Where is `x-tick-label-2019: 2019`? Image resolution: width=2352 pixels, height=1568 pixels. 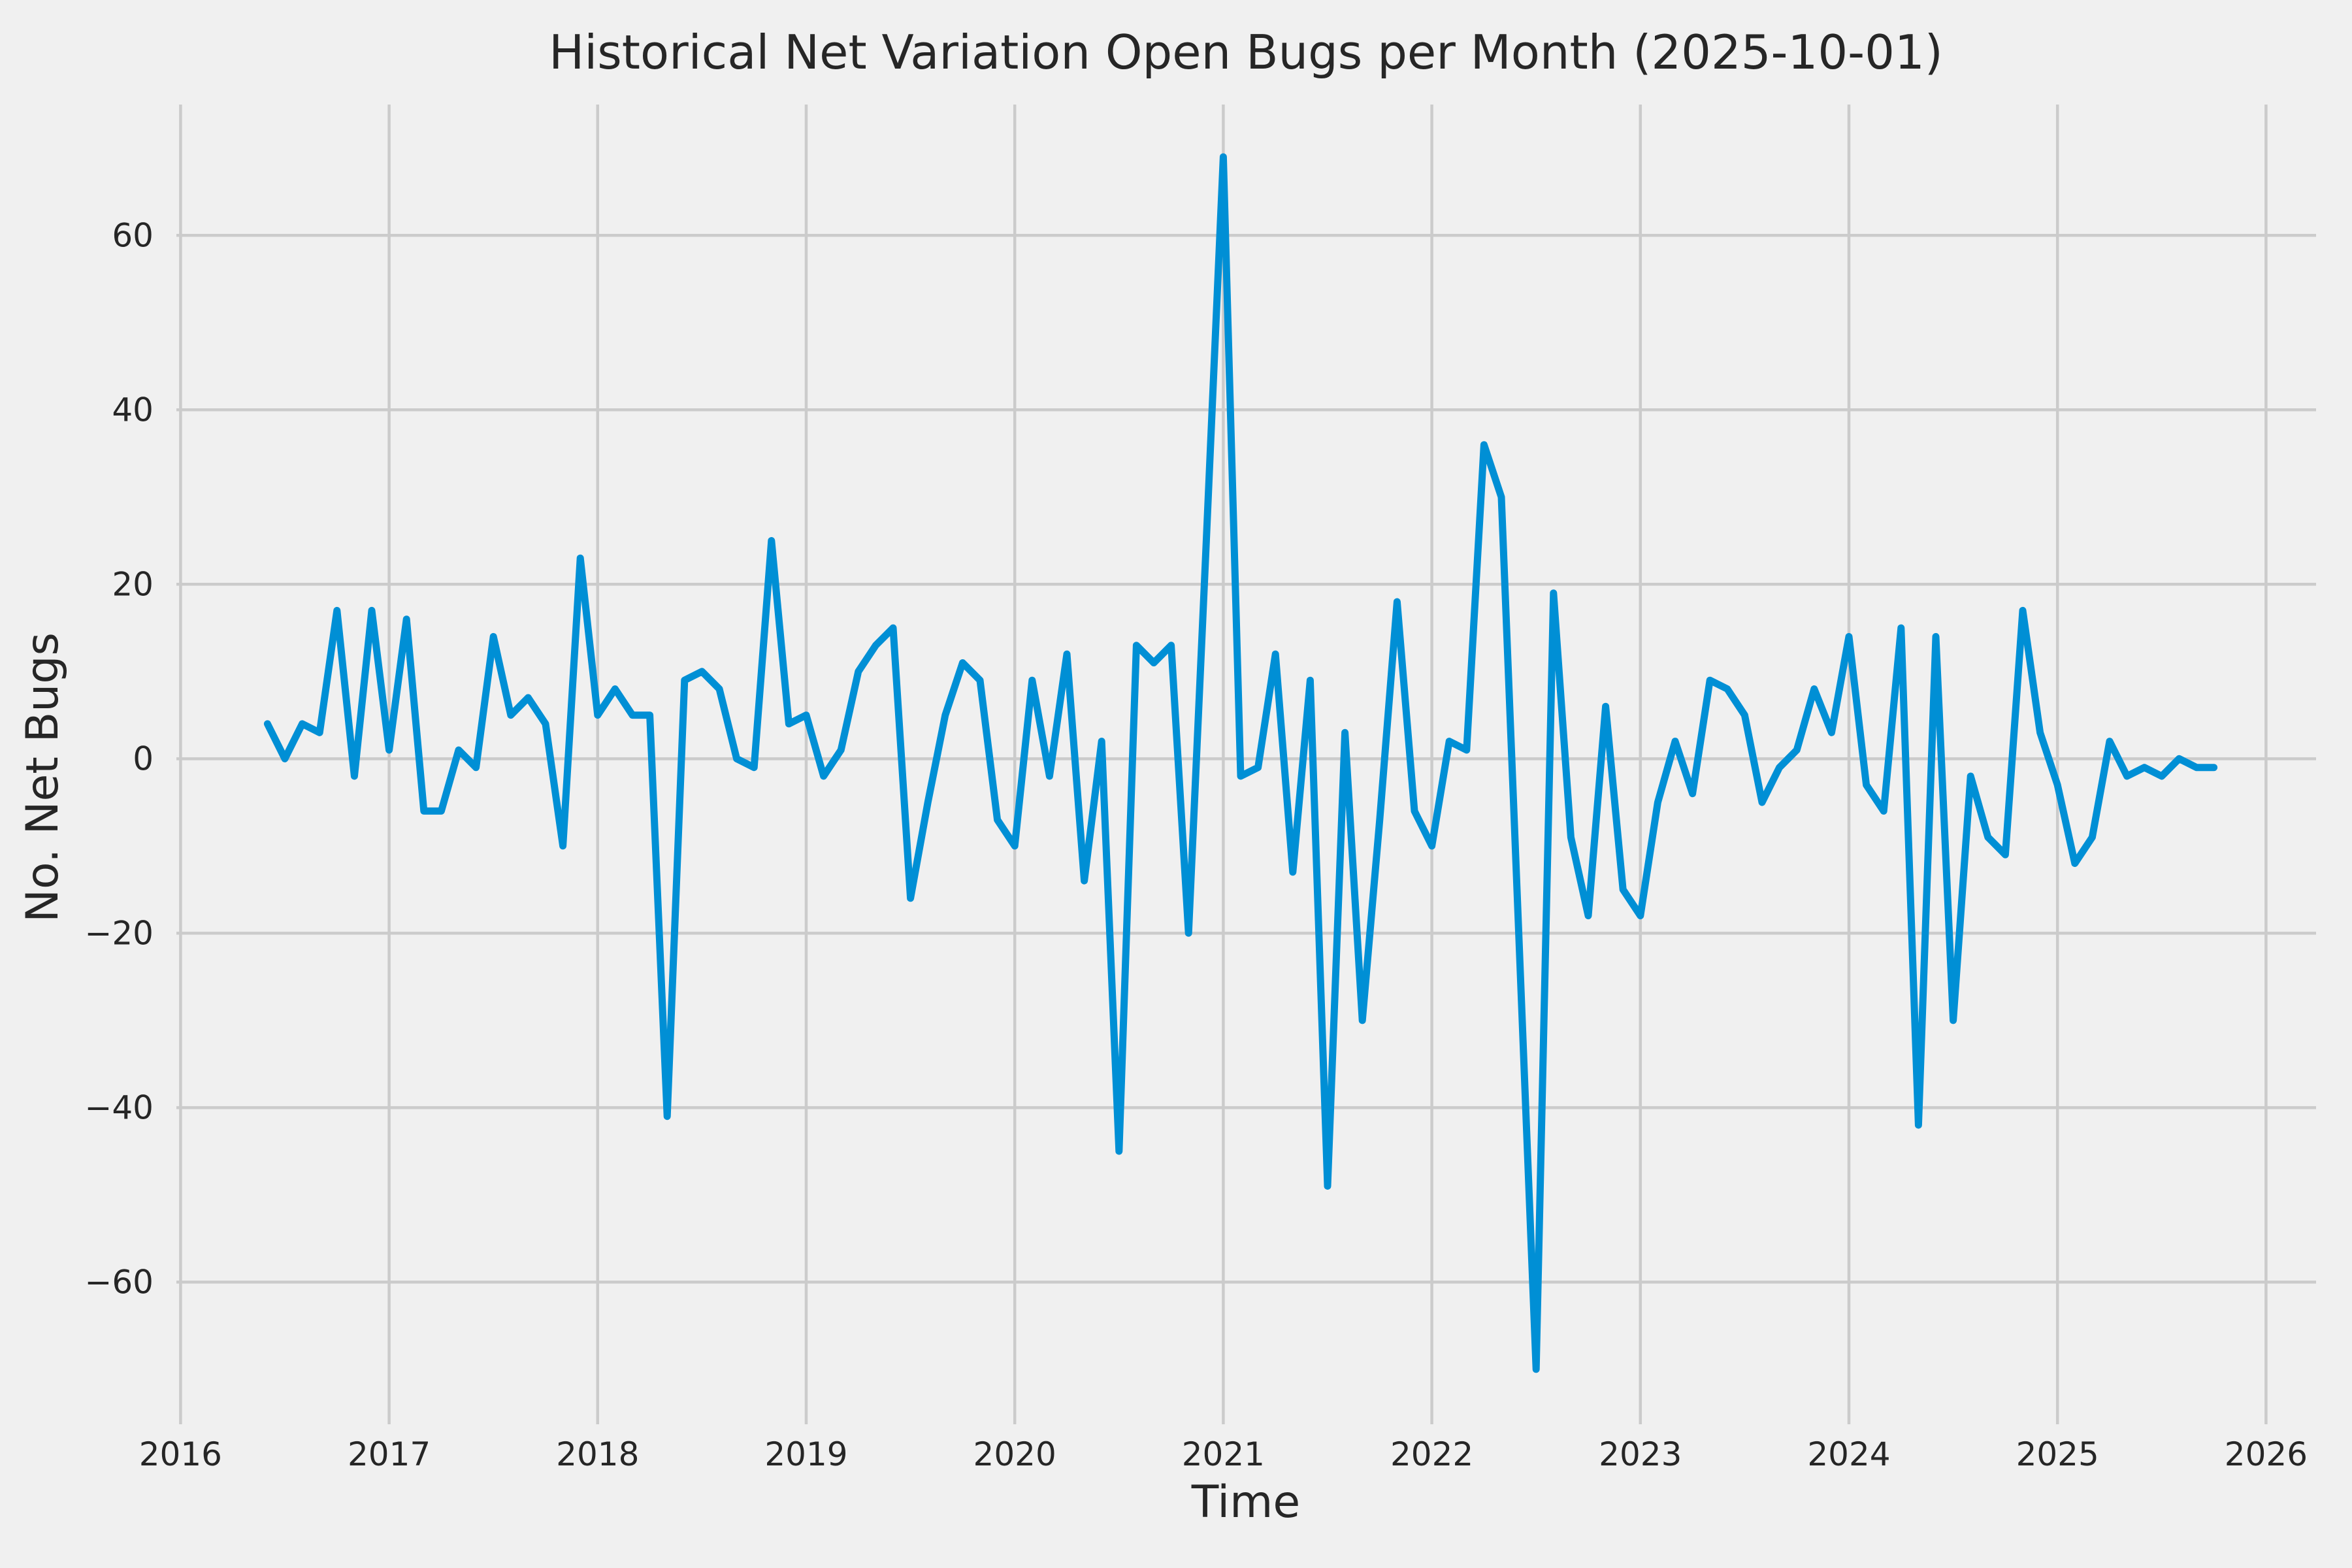
x-tick-label-2019: 2019 is located at coordinates (805, 1454).